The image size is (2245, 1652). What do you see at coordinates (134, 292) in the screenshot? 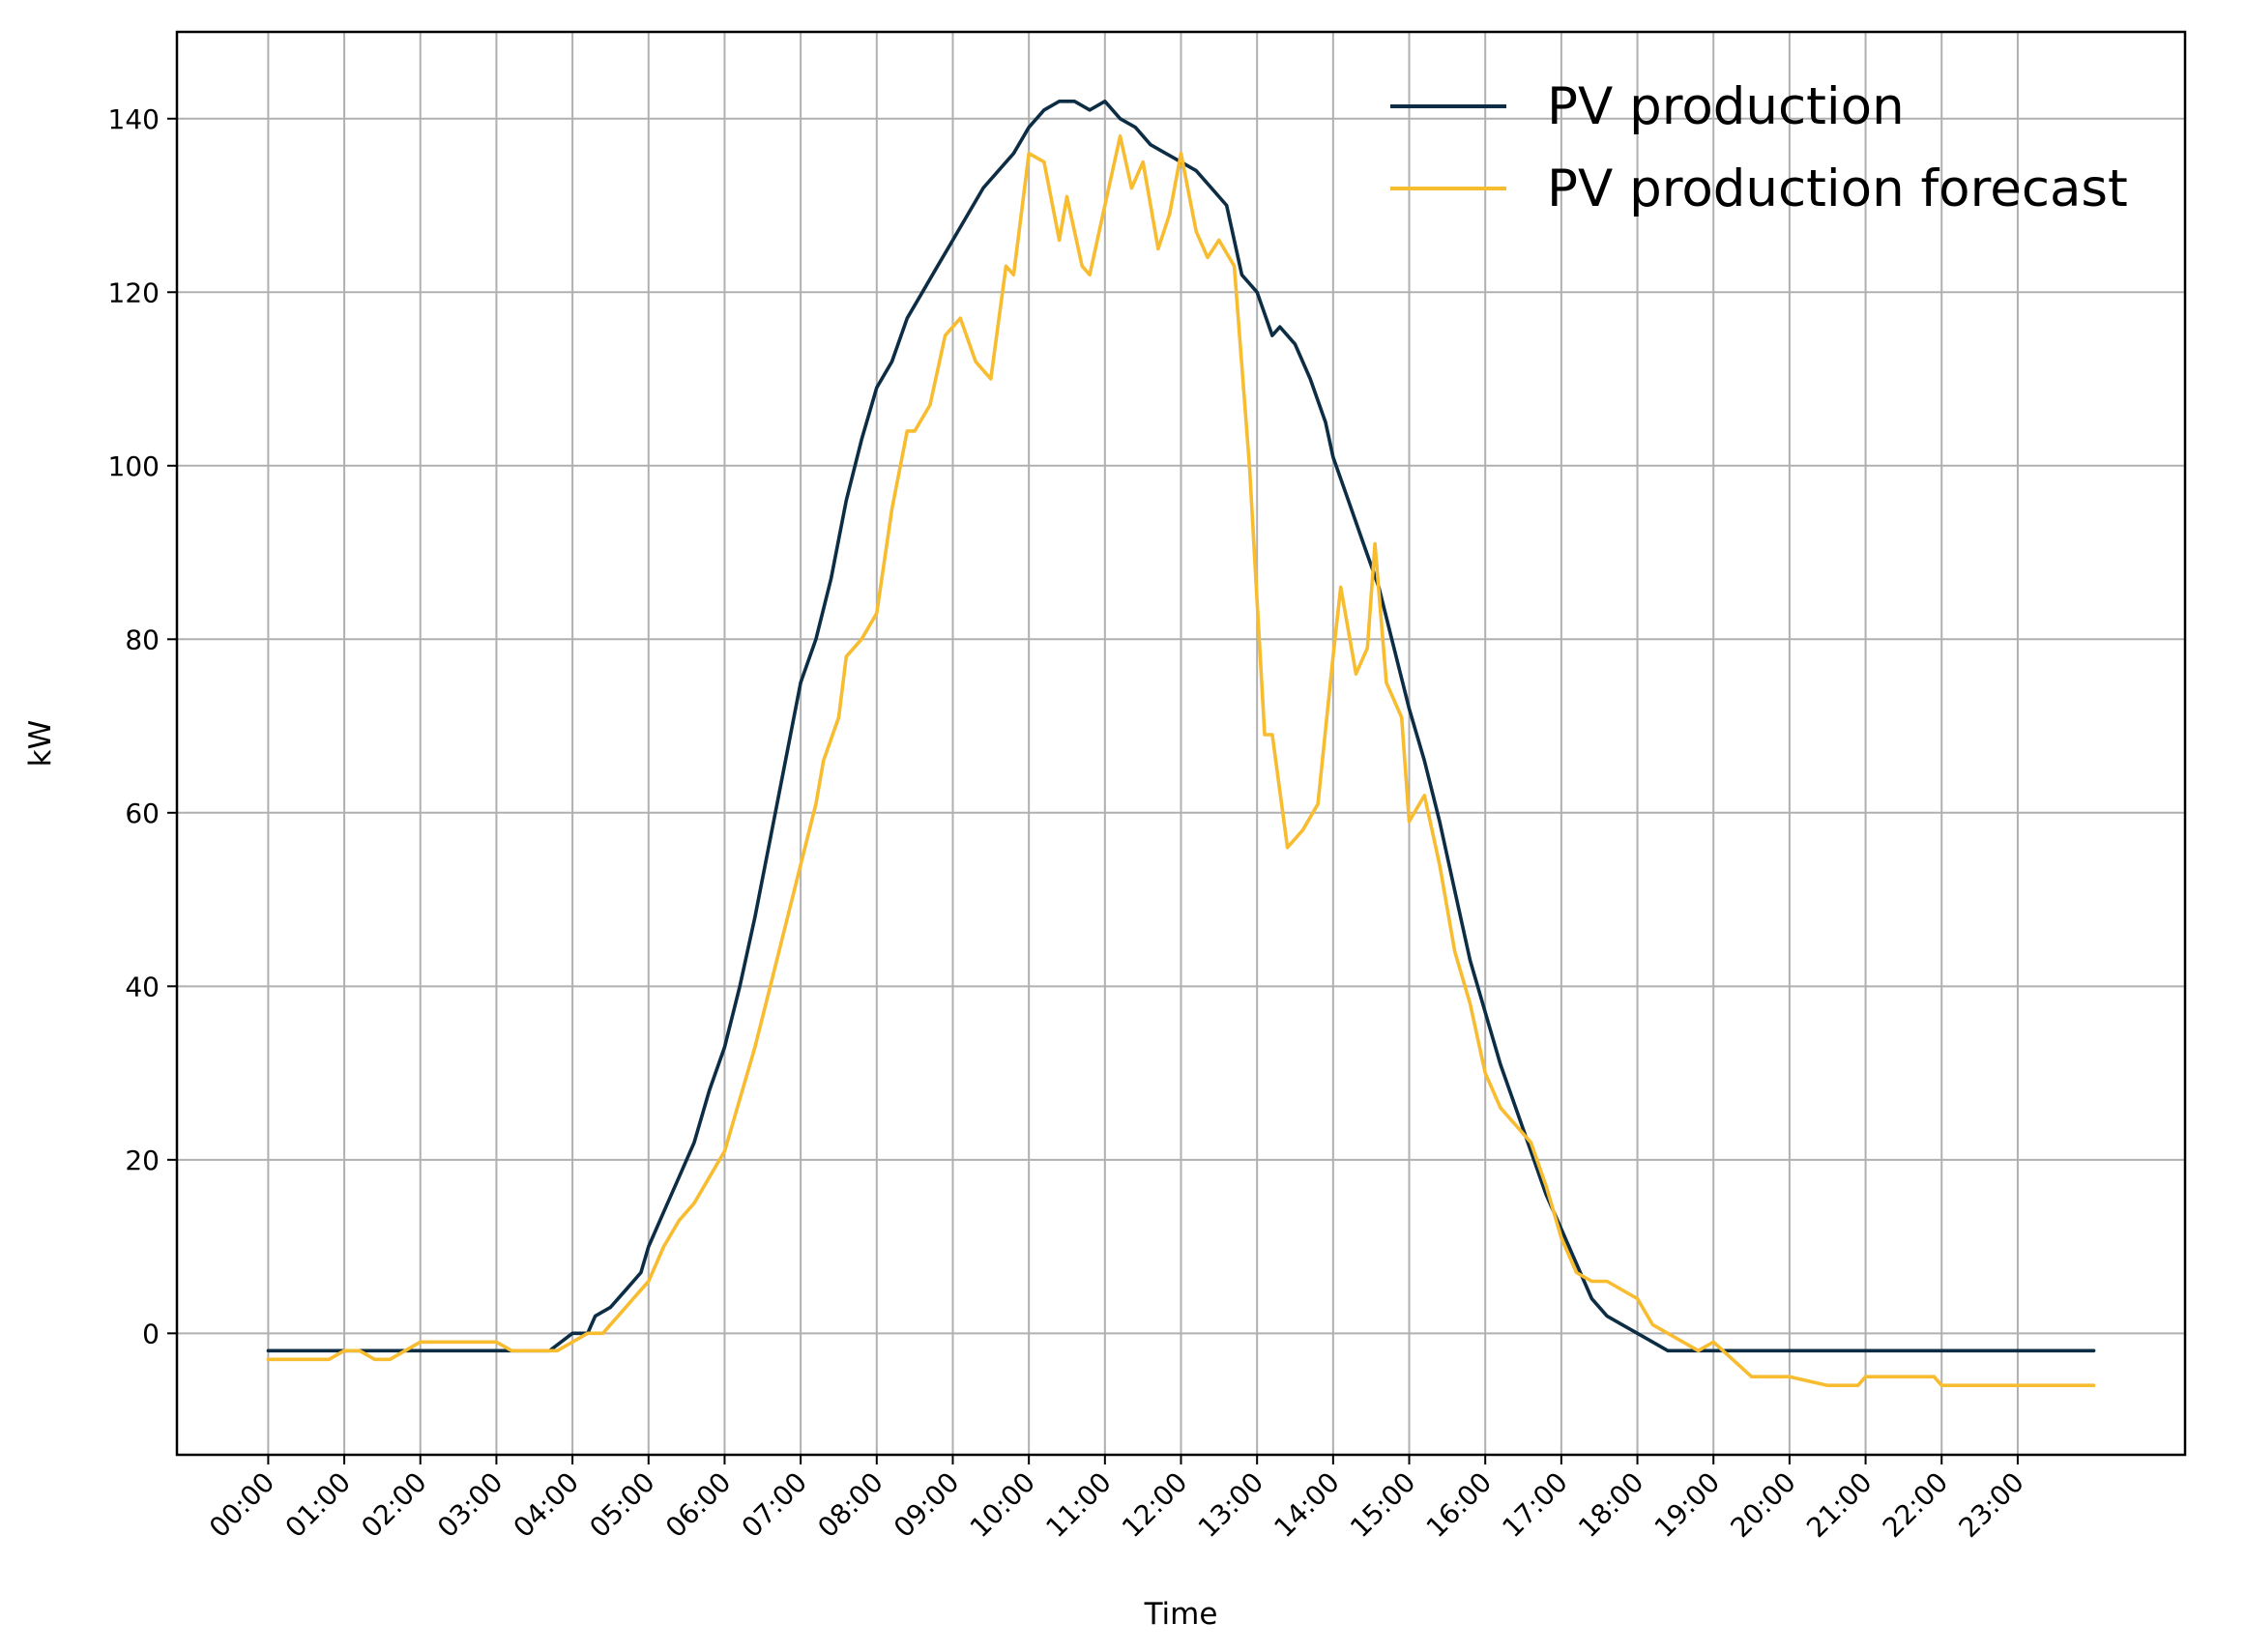
I see `y-tick-label: 120` at bounding box center [134, 292].